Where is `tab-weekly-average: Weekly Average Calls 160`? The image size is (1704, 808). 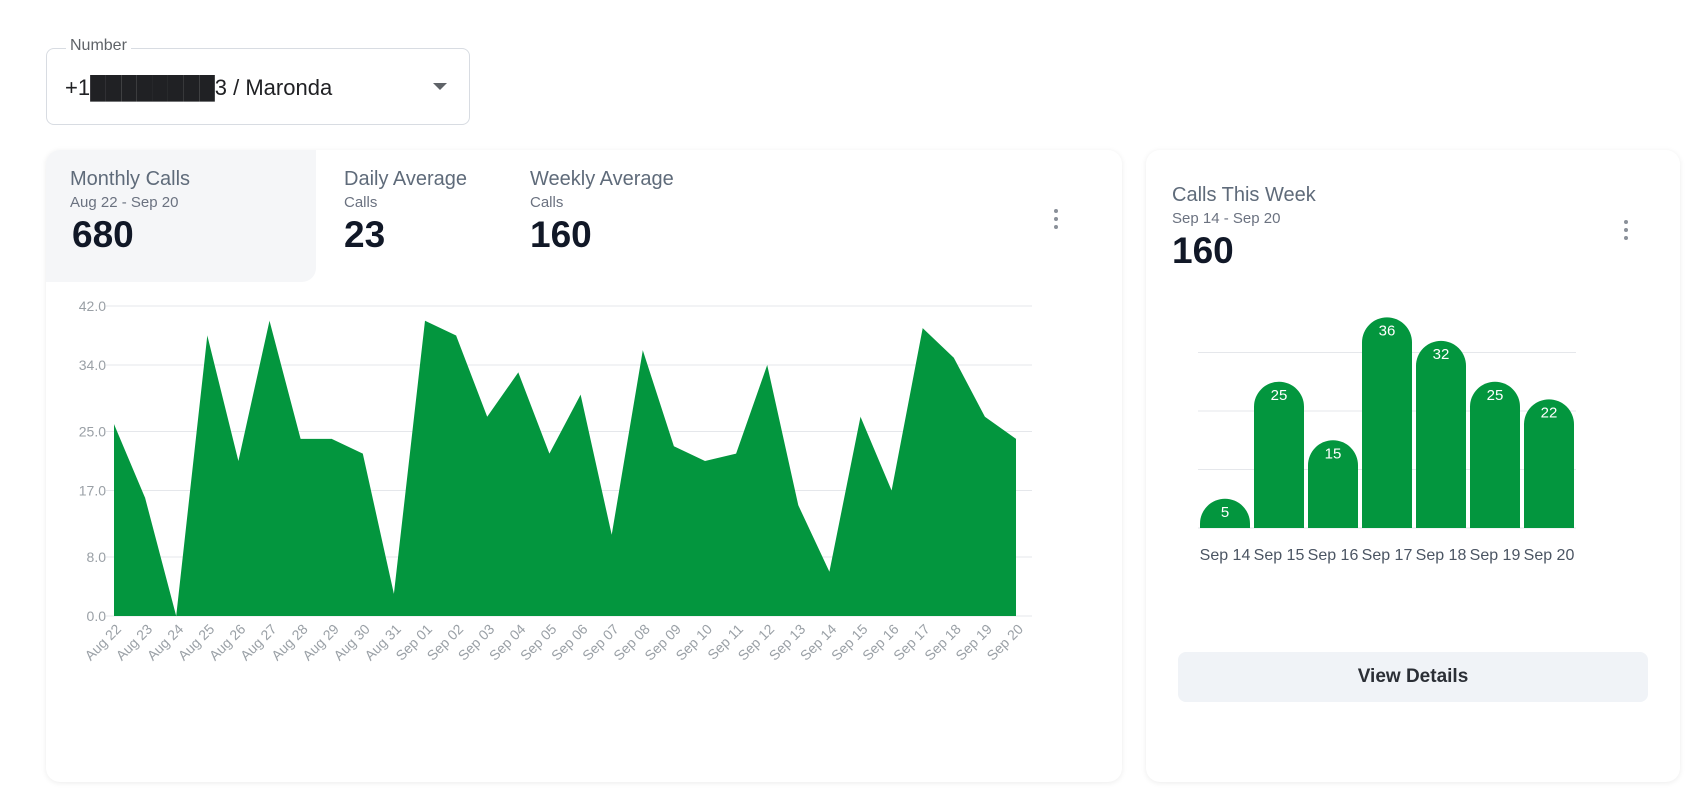 tab-weekly-average: Weekly Average Calls 160 is located at coordinates (599, 216).